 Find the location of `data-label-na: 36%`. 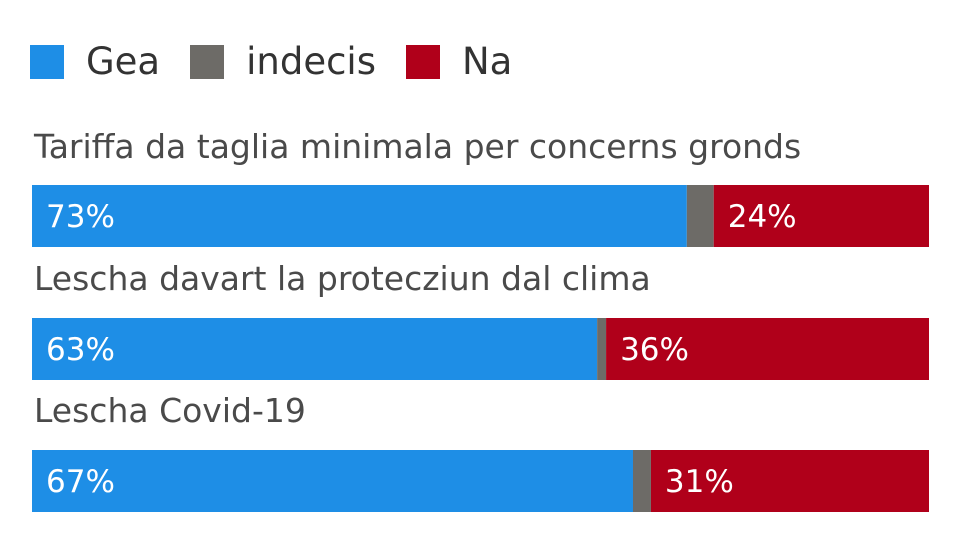

data-label-na: 36% is located at coordinates (654, 350).